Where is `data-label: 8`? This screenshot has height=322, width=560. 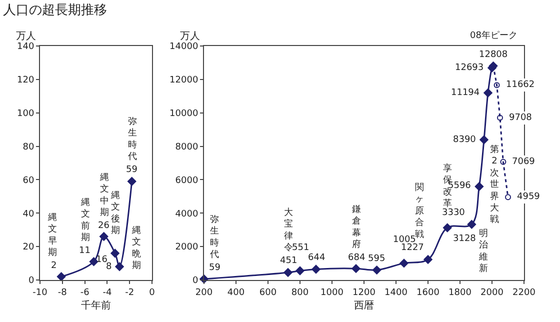 data-label: 8 is located at coordinates (109, 267).